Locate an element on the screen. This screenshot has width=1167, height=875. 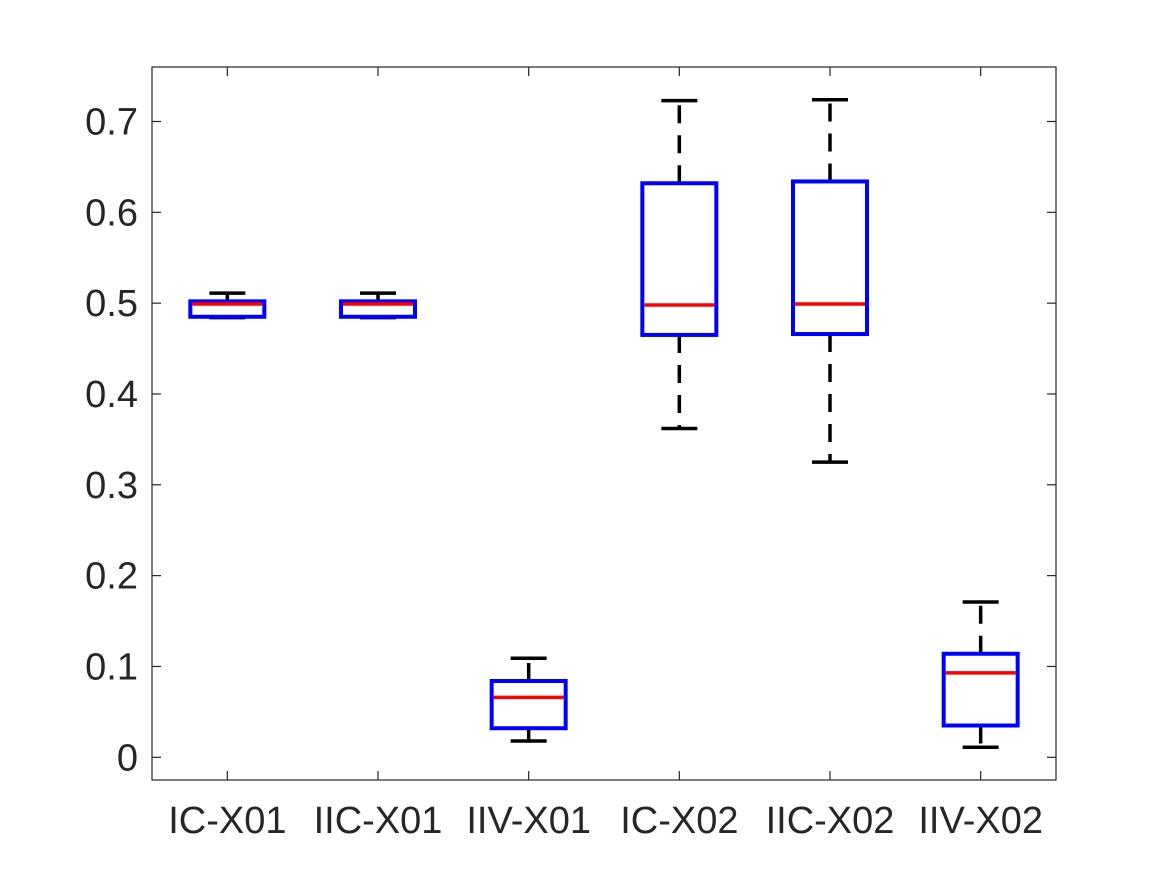
y-tick-label: 0.3 is located at coordinates (111, 486).